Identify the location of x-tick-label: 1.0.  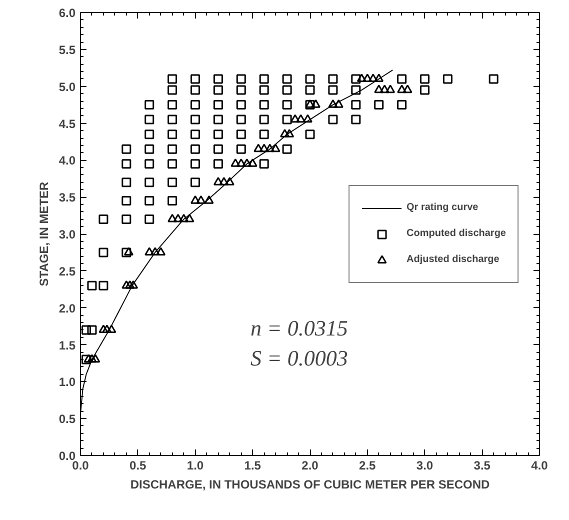
(195, 465).